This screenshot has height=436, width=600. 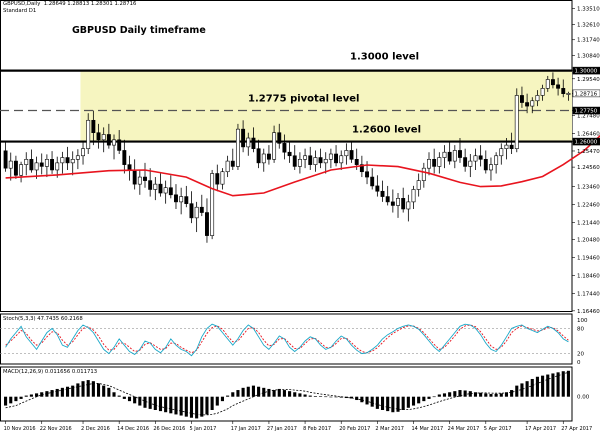 I want to click on time-label: 20 Feb 2017, so click(x=354, y=429).